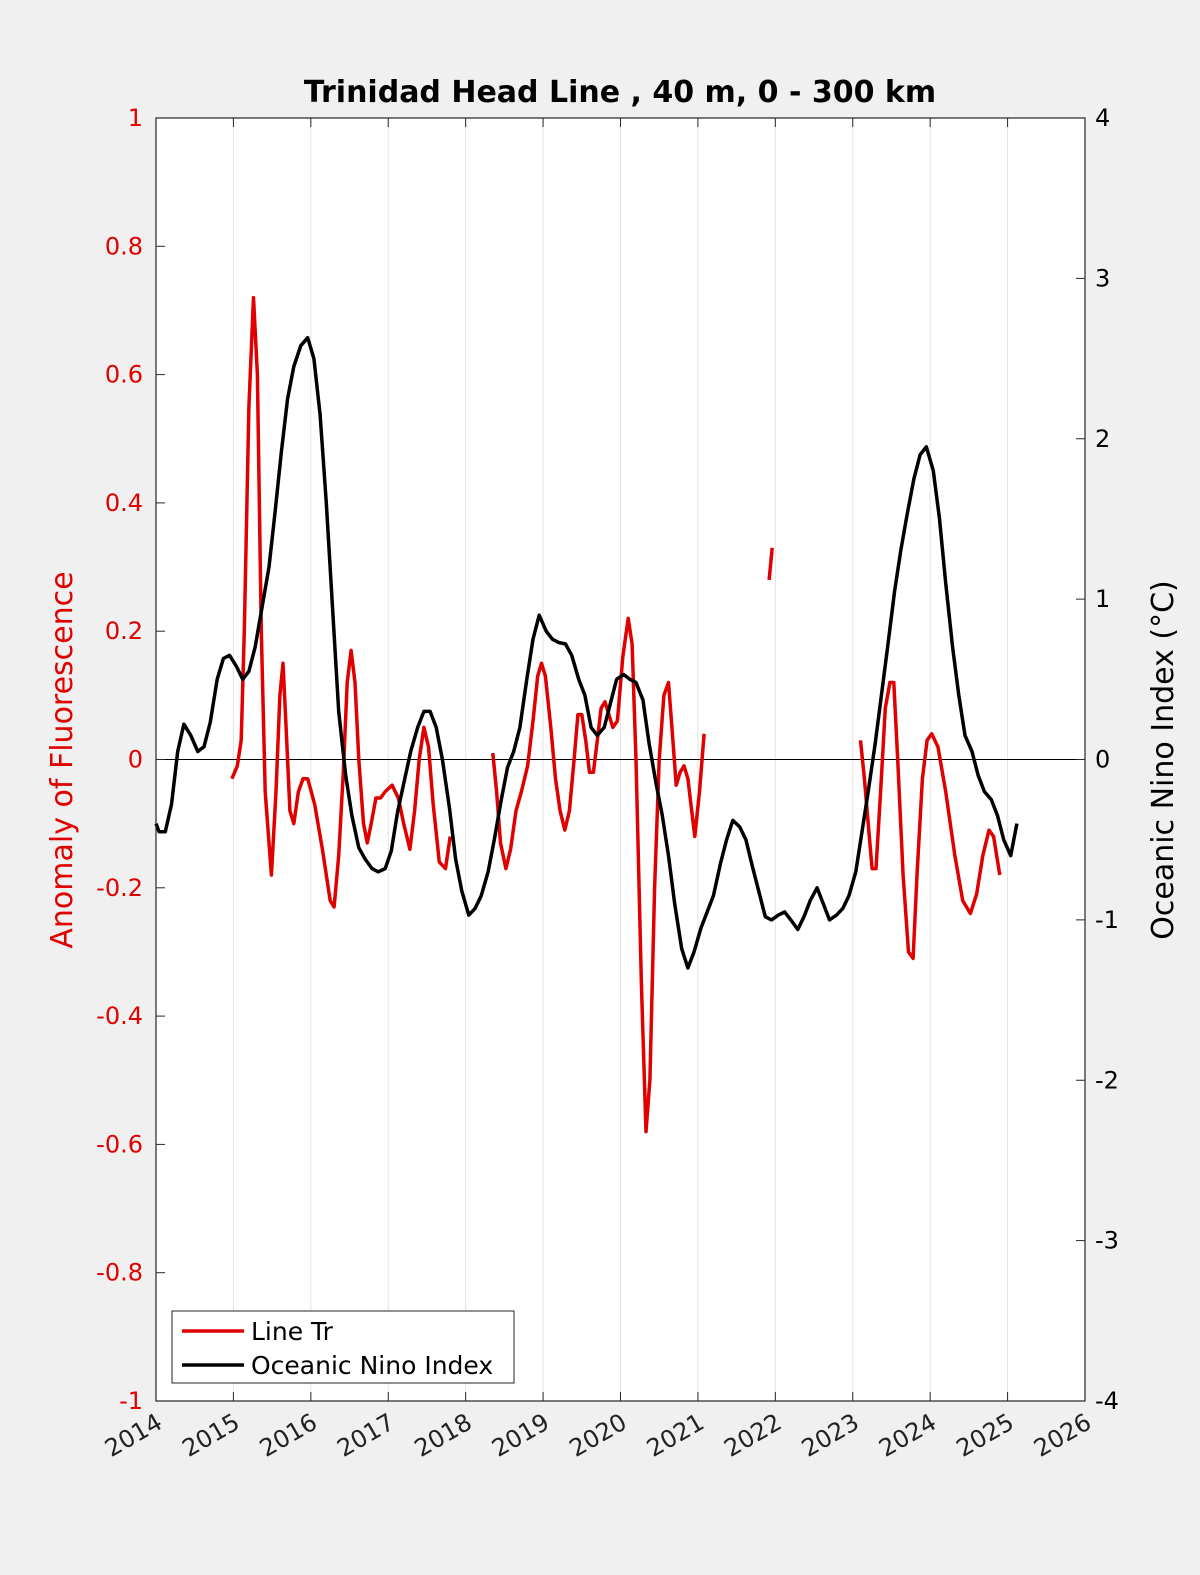 The width and height of the screenshot is (1200, 1575). Describe the element at coordinates (985, 1435) in the screenshot. I see `x-tick-label: 2025` at that location.